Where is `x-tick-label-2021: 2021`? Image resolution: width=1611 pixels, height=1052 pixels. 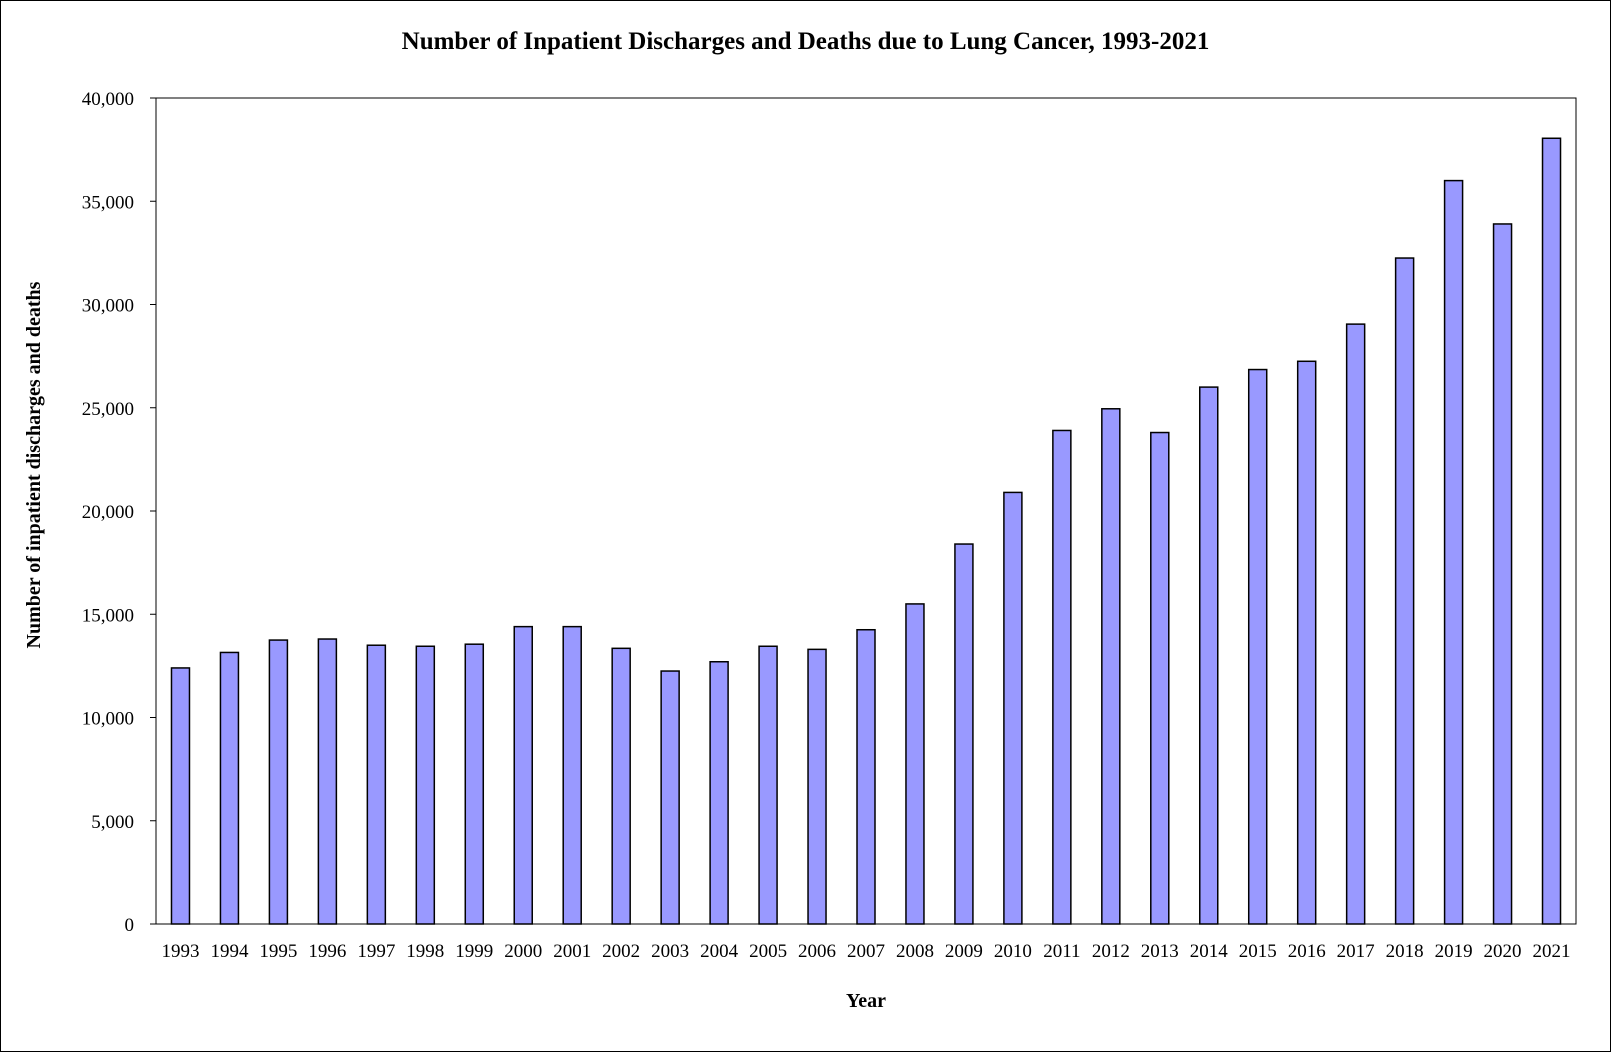 x-tick-label-2021: 2021 is located at coordinates (1552, 951).